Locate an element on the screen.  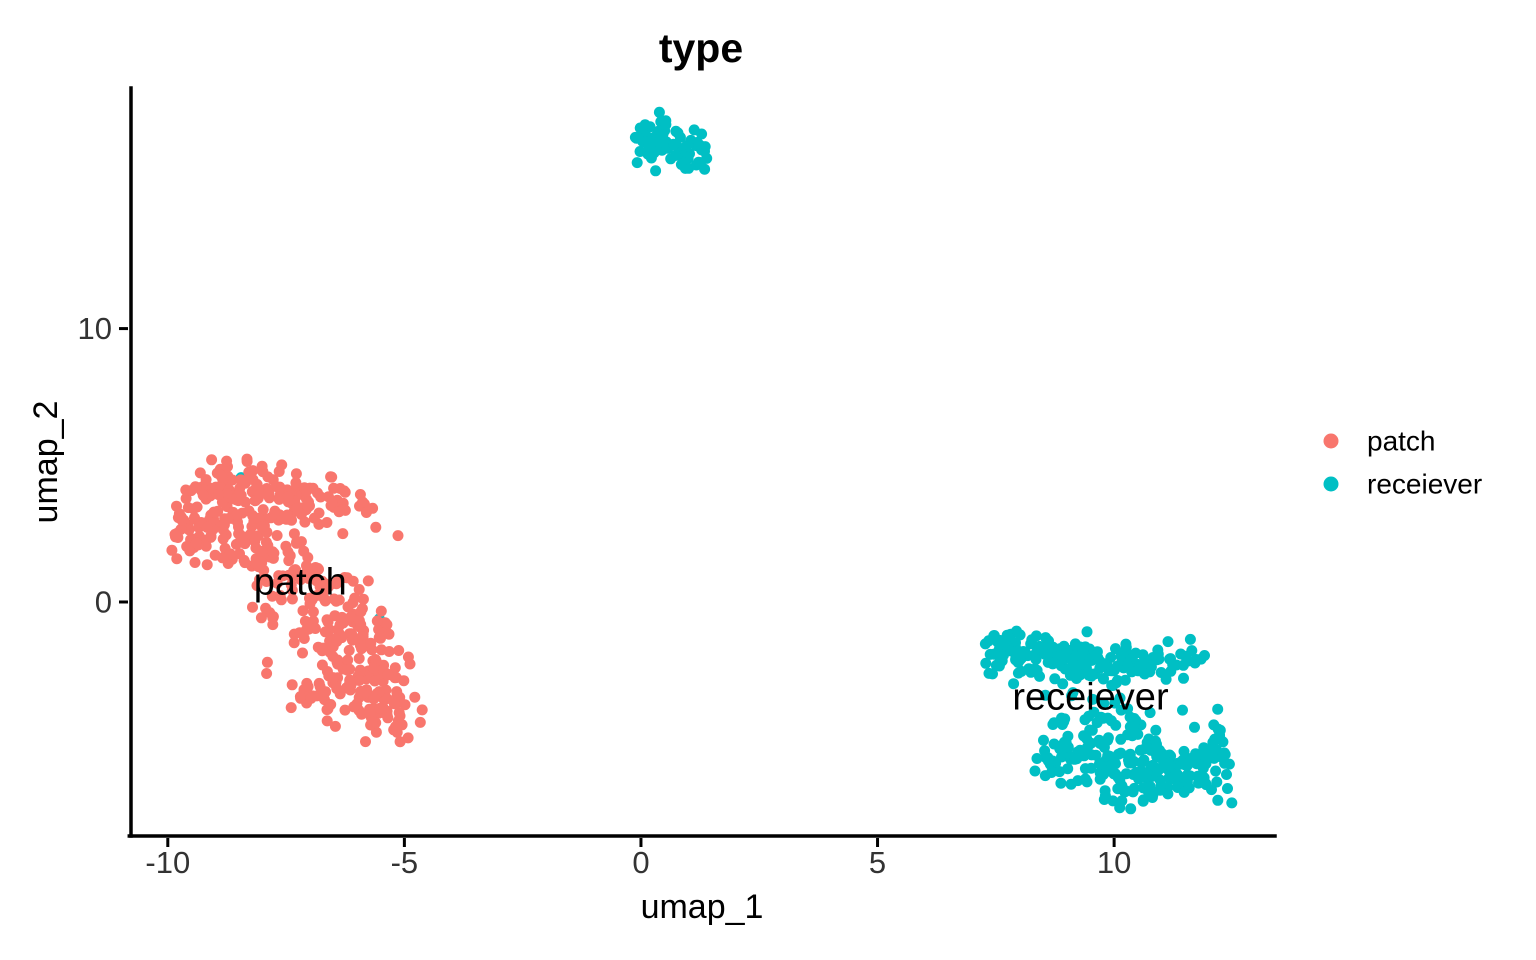
y-tick-label: 0 is located at coordinates (103, 601).